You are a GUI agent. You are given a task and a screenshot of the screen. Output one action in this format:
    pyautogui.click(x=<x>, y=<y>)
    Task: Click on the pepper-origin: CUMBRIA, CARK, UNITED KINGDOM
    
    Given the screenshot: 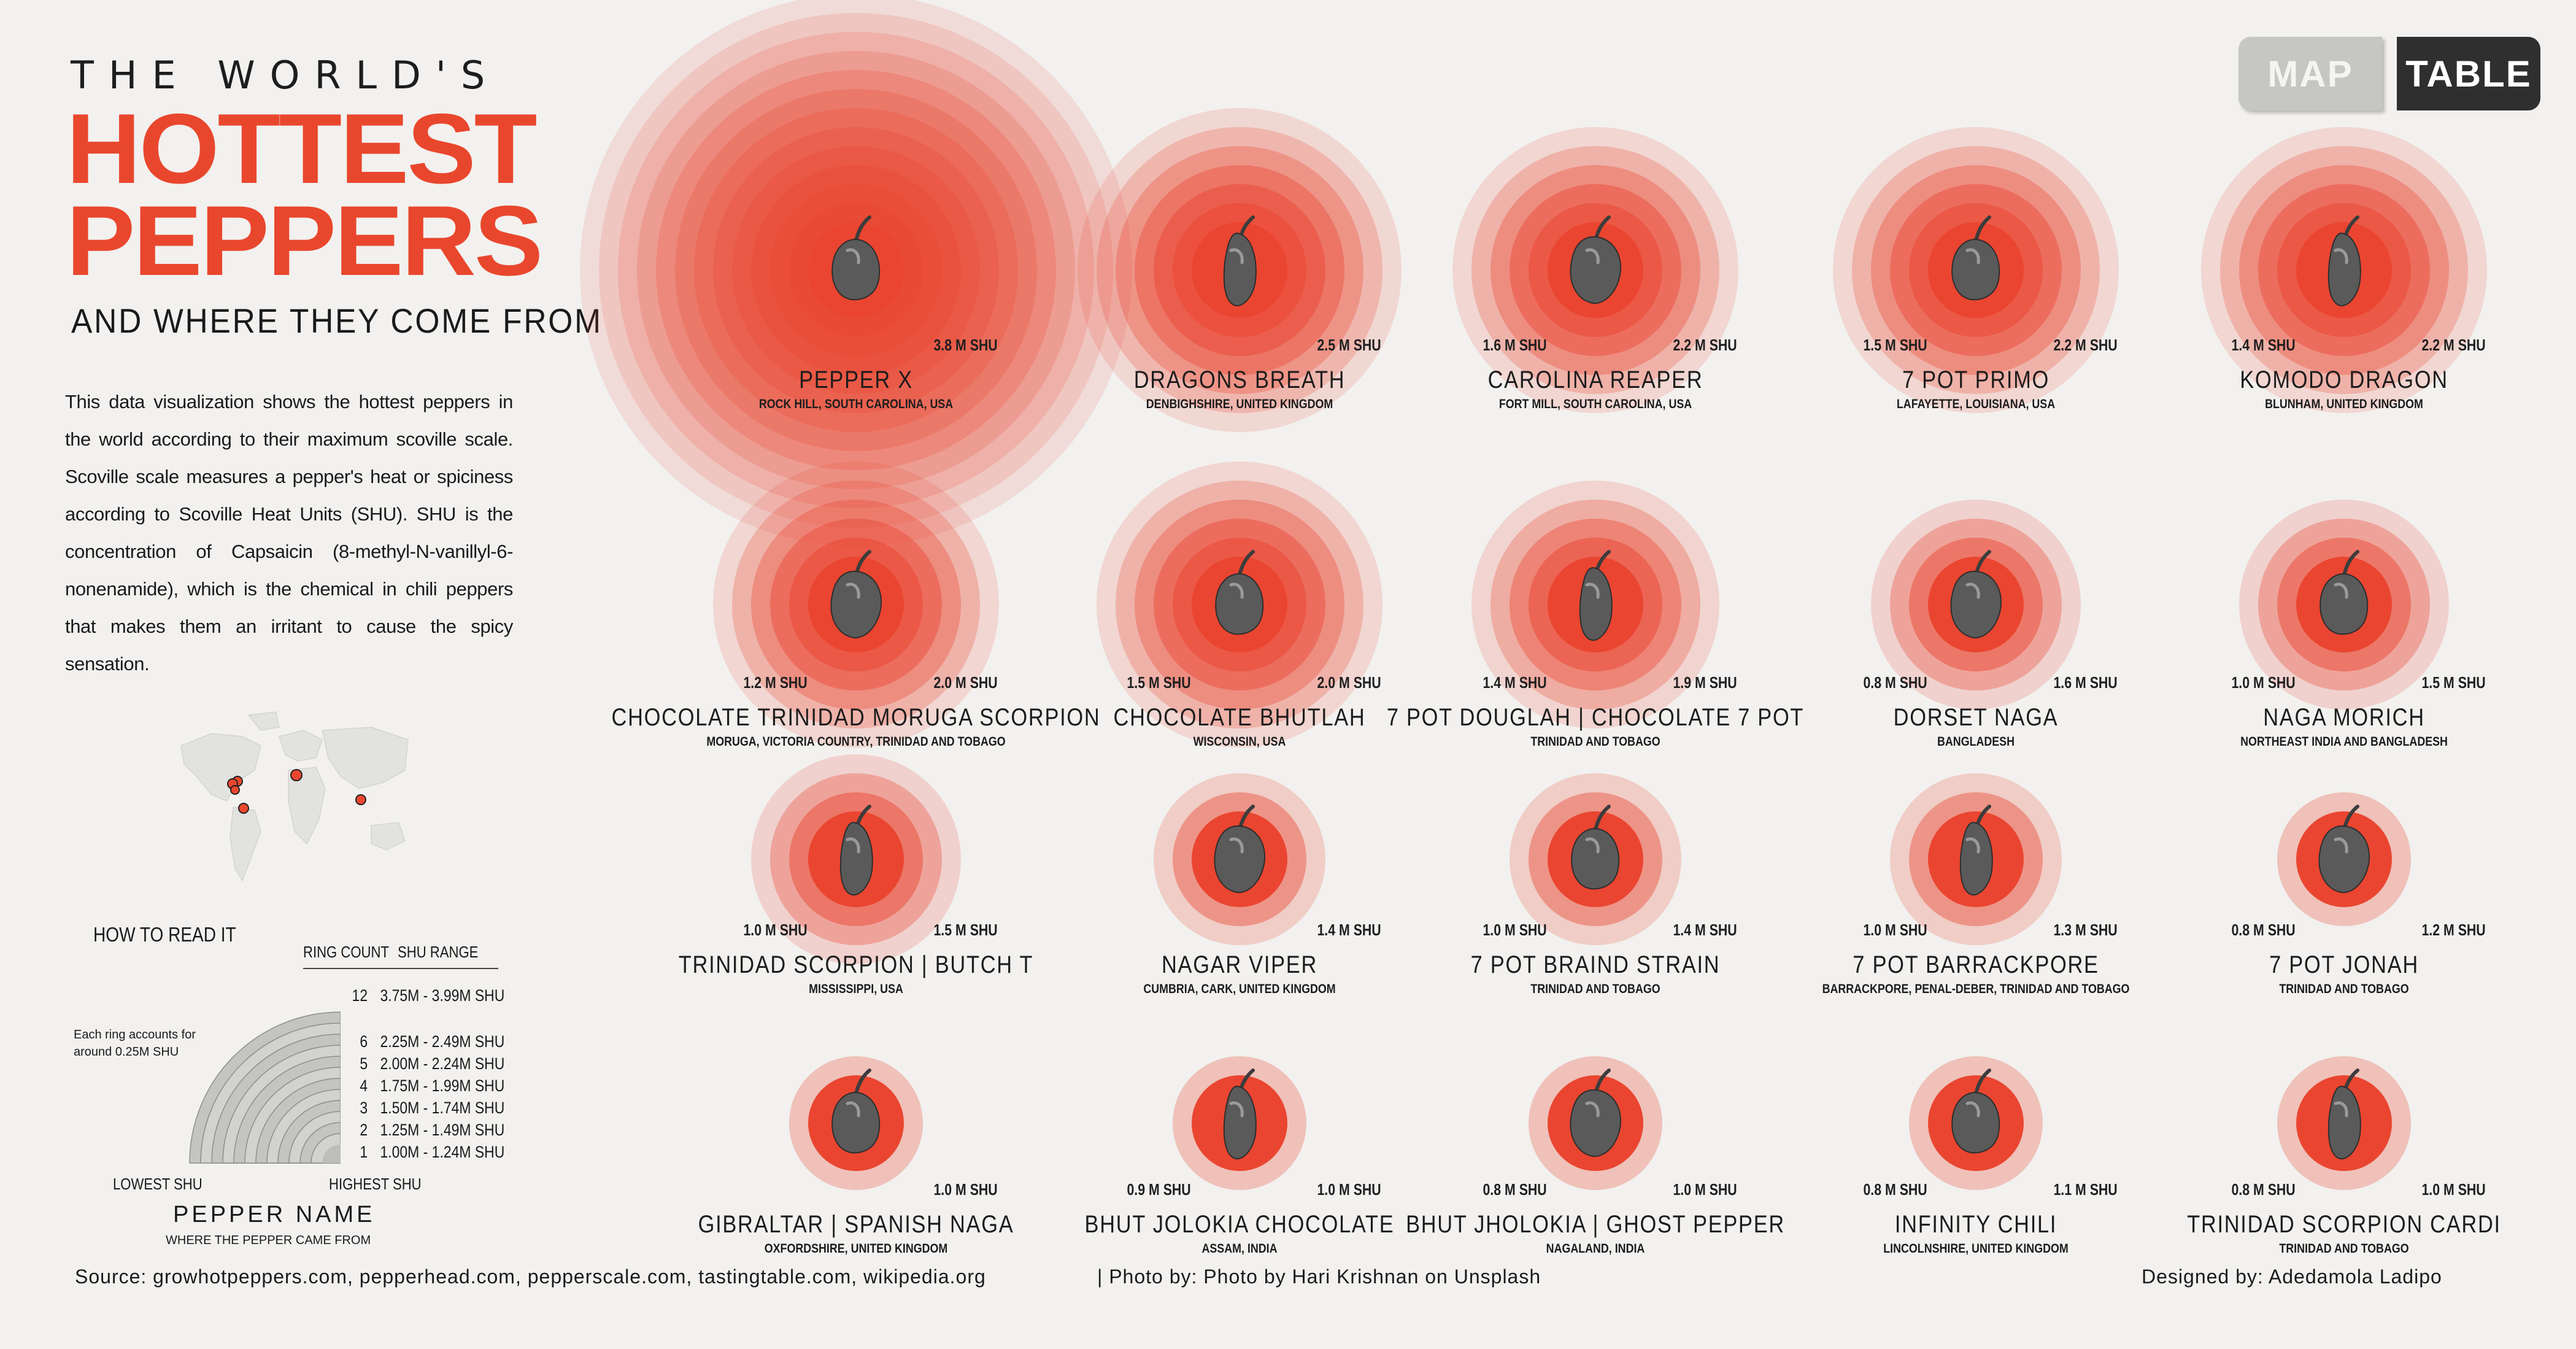 What is the action you would take?
    pyautogui.click(x=1239, y=989)
    